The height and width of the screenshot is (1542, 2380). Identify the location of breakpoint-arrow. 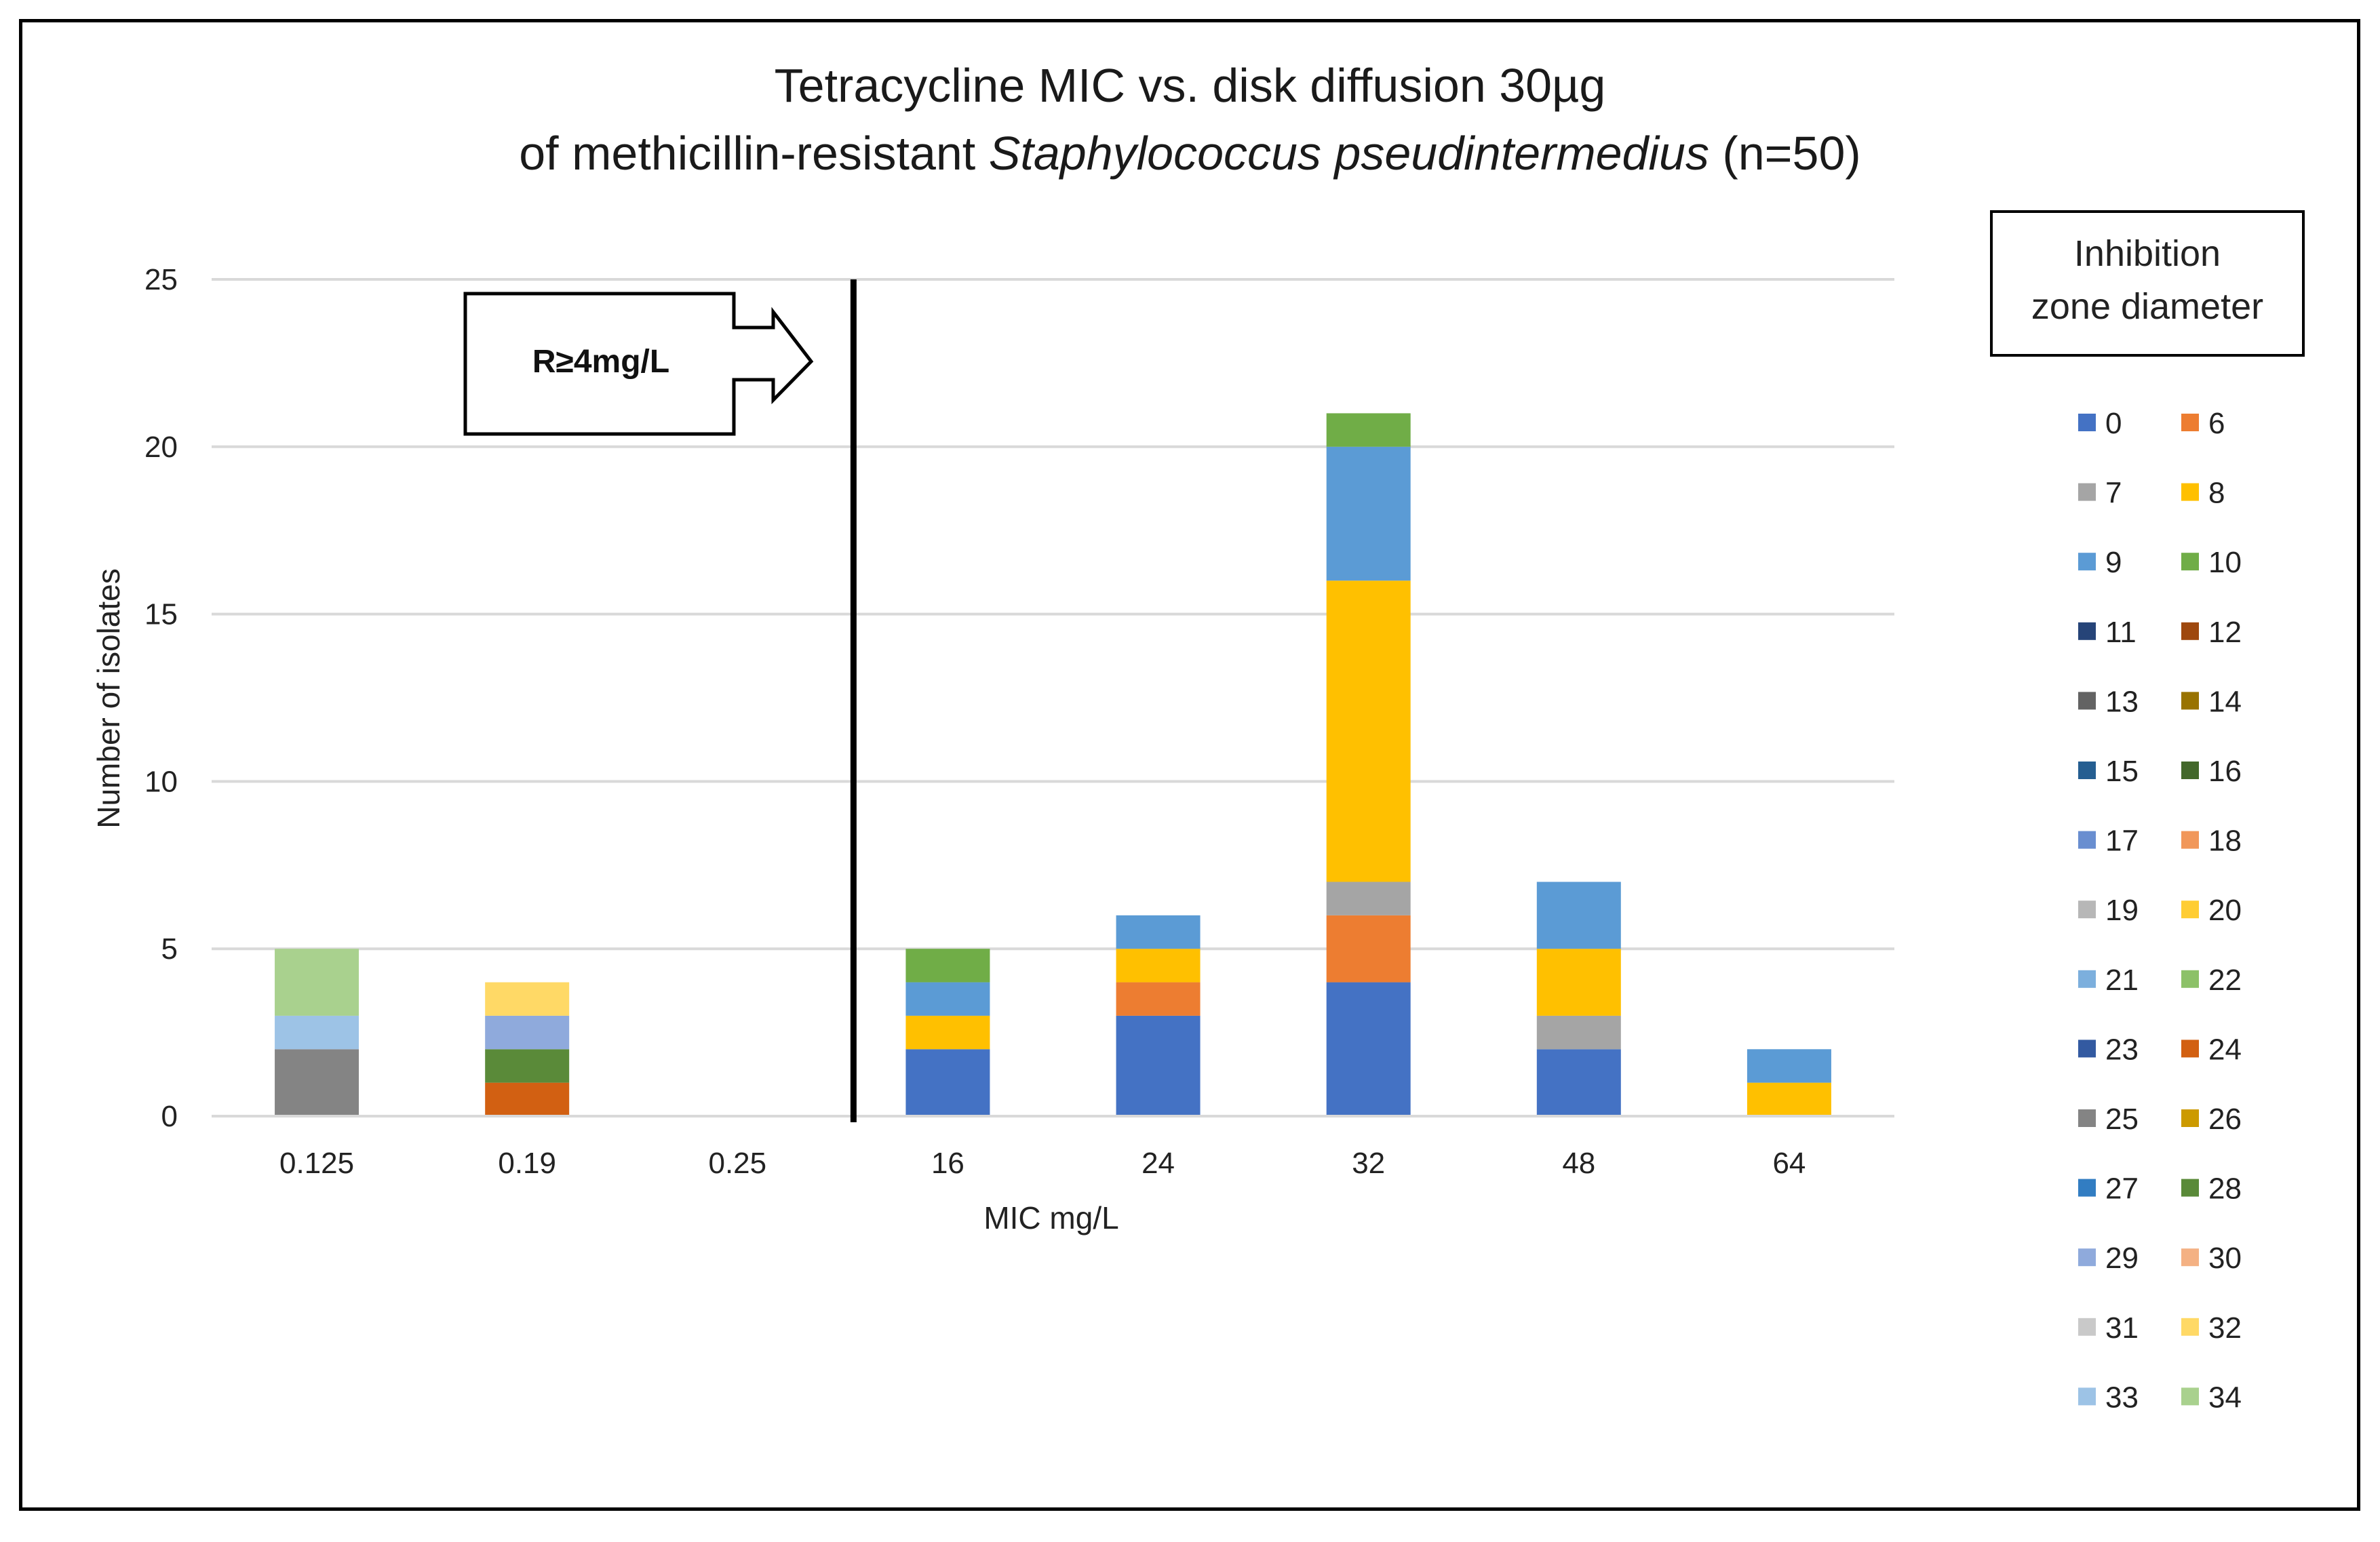
(638, 364).